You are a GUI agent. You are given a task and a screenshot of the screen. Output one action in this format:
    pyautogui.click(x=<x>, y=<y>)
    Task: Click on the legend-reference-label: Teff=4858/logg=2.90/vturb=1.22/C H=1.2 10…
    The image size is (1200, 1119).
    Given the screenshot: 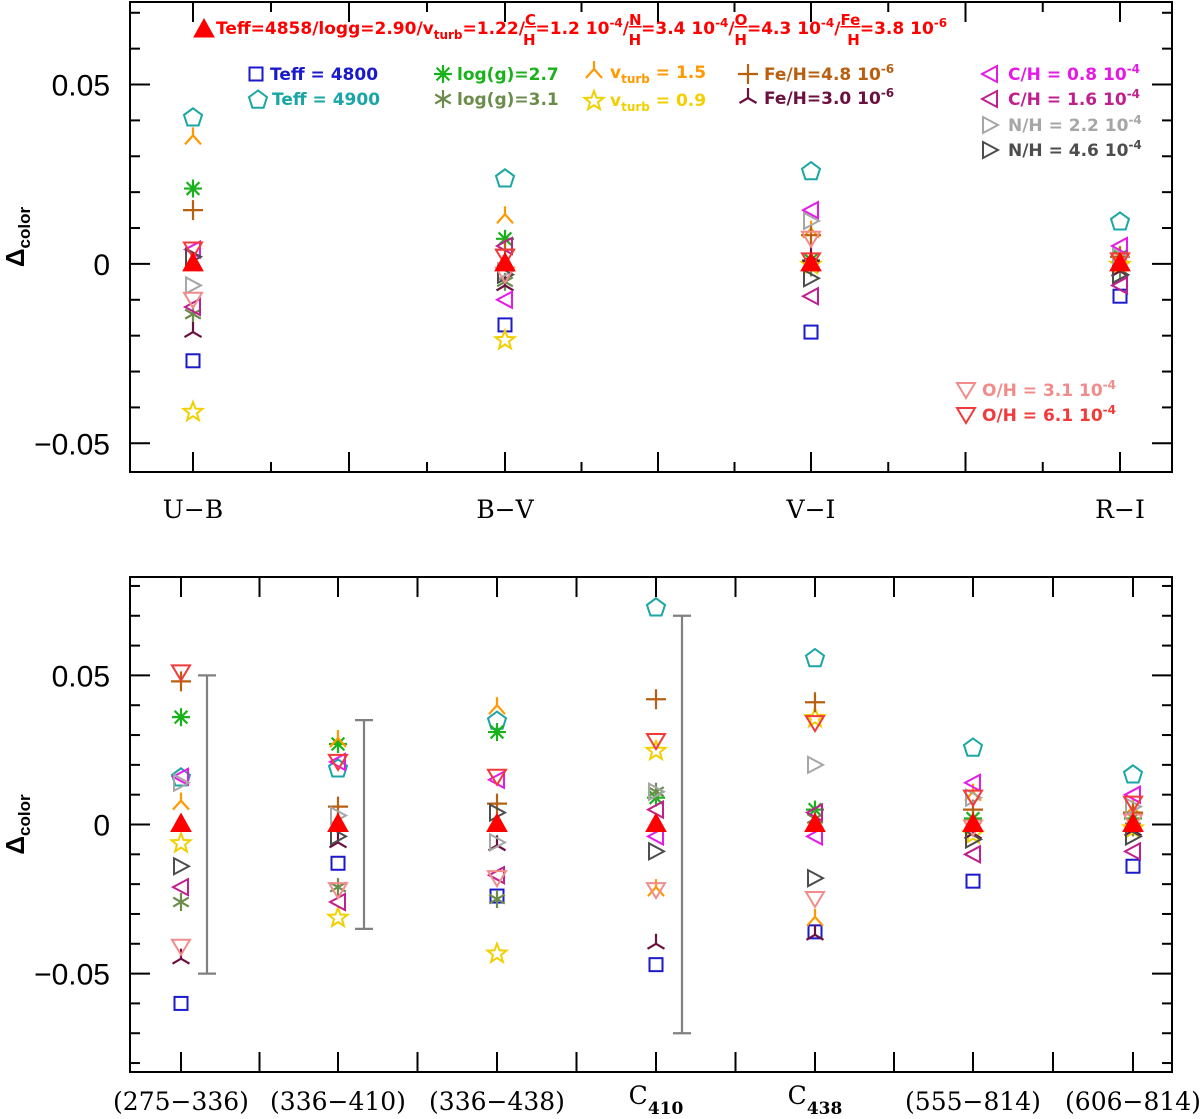 What is the action you would take?
    pyautogui.click(x=581, y=30)
    